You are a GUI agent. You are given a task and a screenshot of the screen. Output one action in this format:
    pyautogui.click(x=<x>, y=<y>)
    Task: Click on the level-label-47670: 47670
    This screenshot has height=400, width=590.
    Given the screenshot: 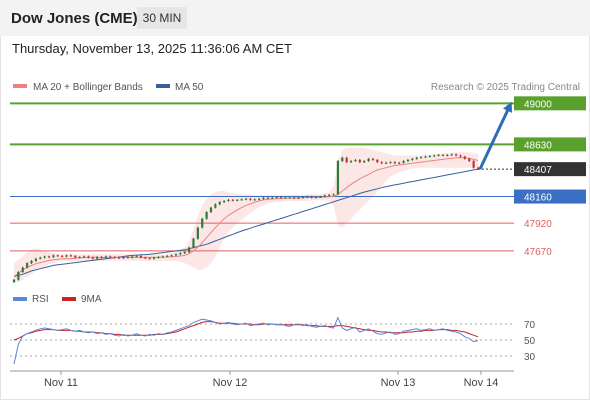 What is the action you would take?
    pyautogui.click(x=538, y=252)
    